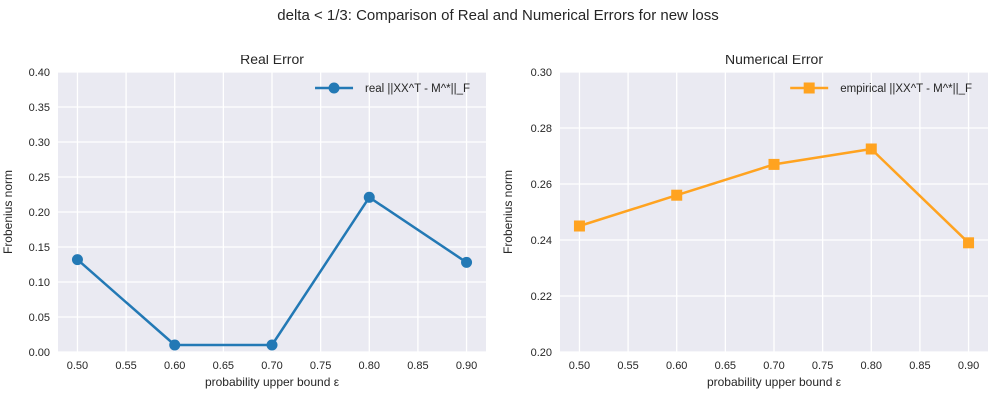  Describe the element at coordinates (39, 318) in the screenshot. I see `y-tick-label: 0.05` at that location.